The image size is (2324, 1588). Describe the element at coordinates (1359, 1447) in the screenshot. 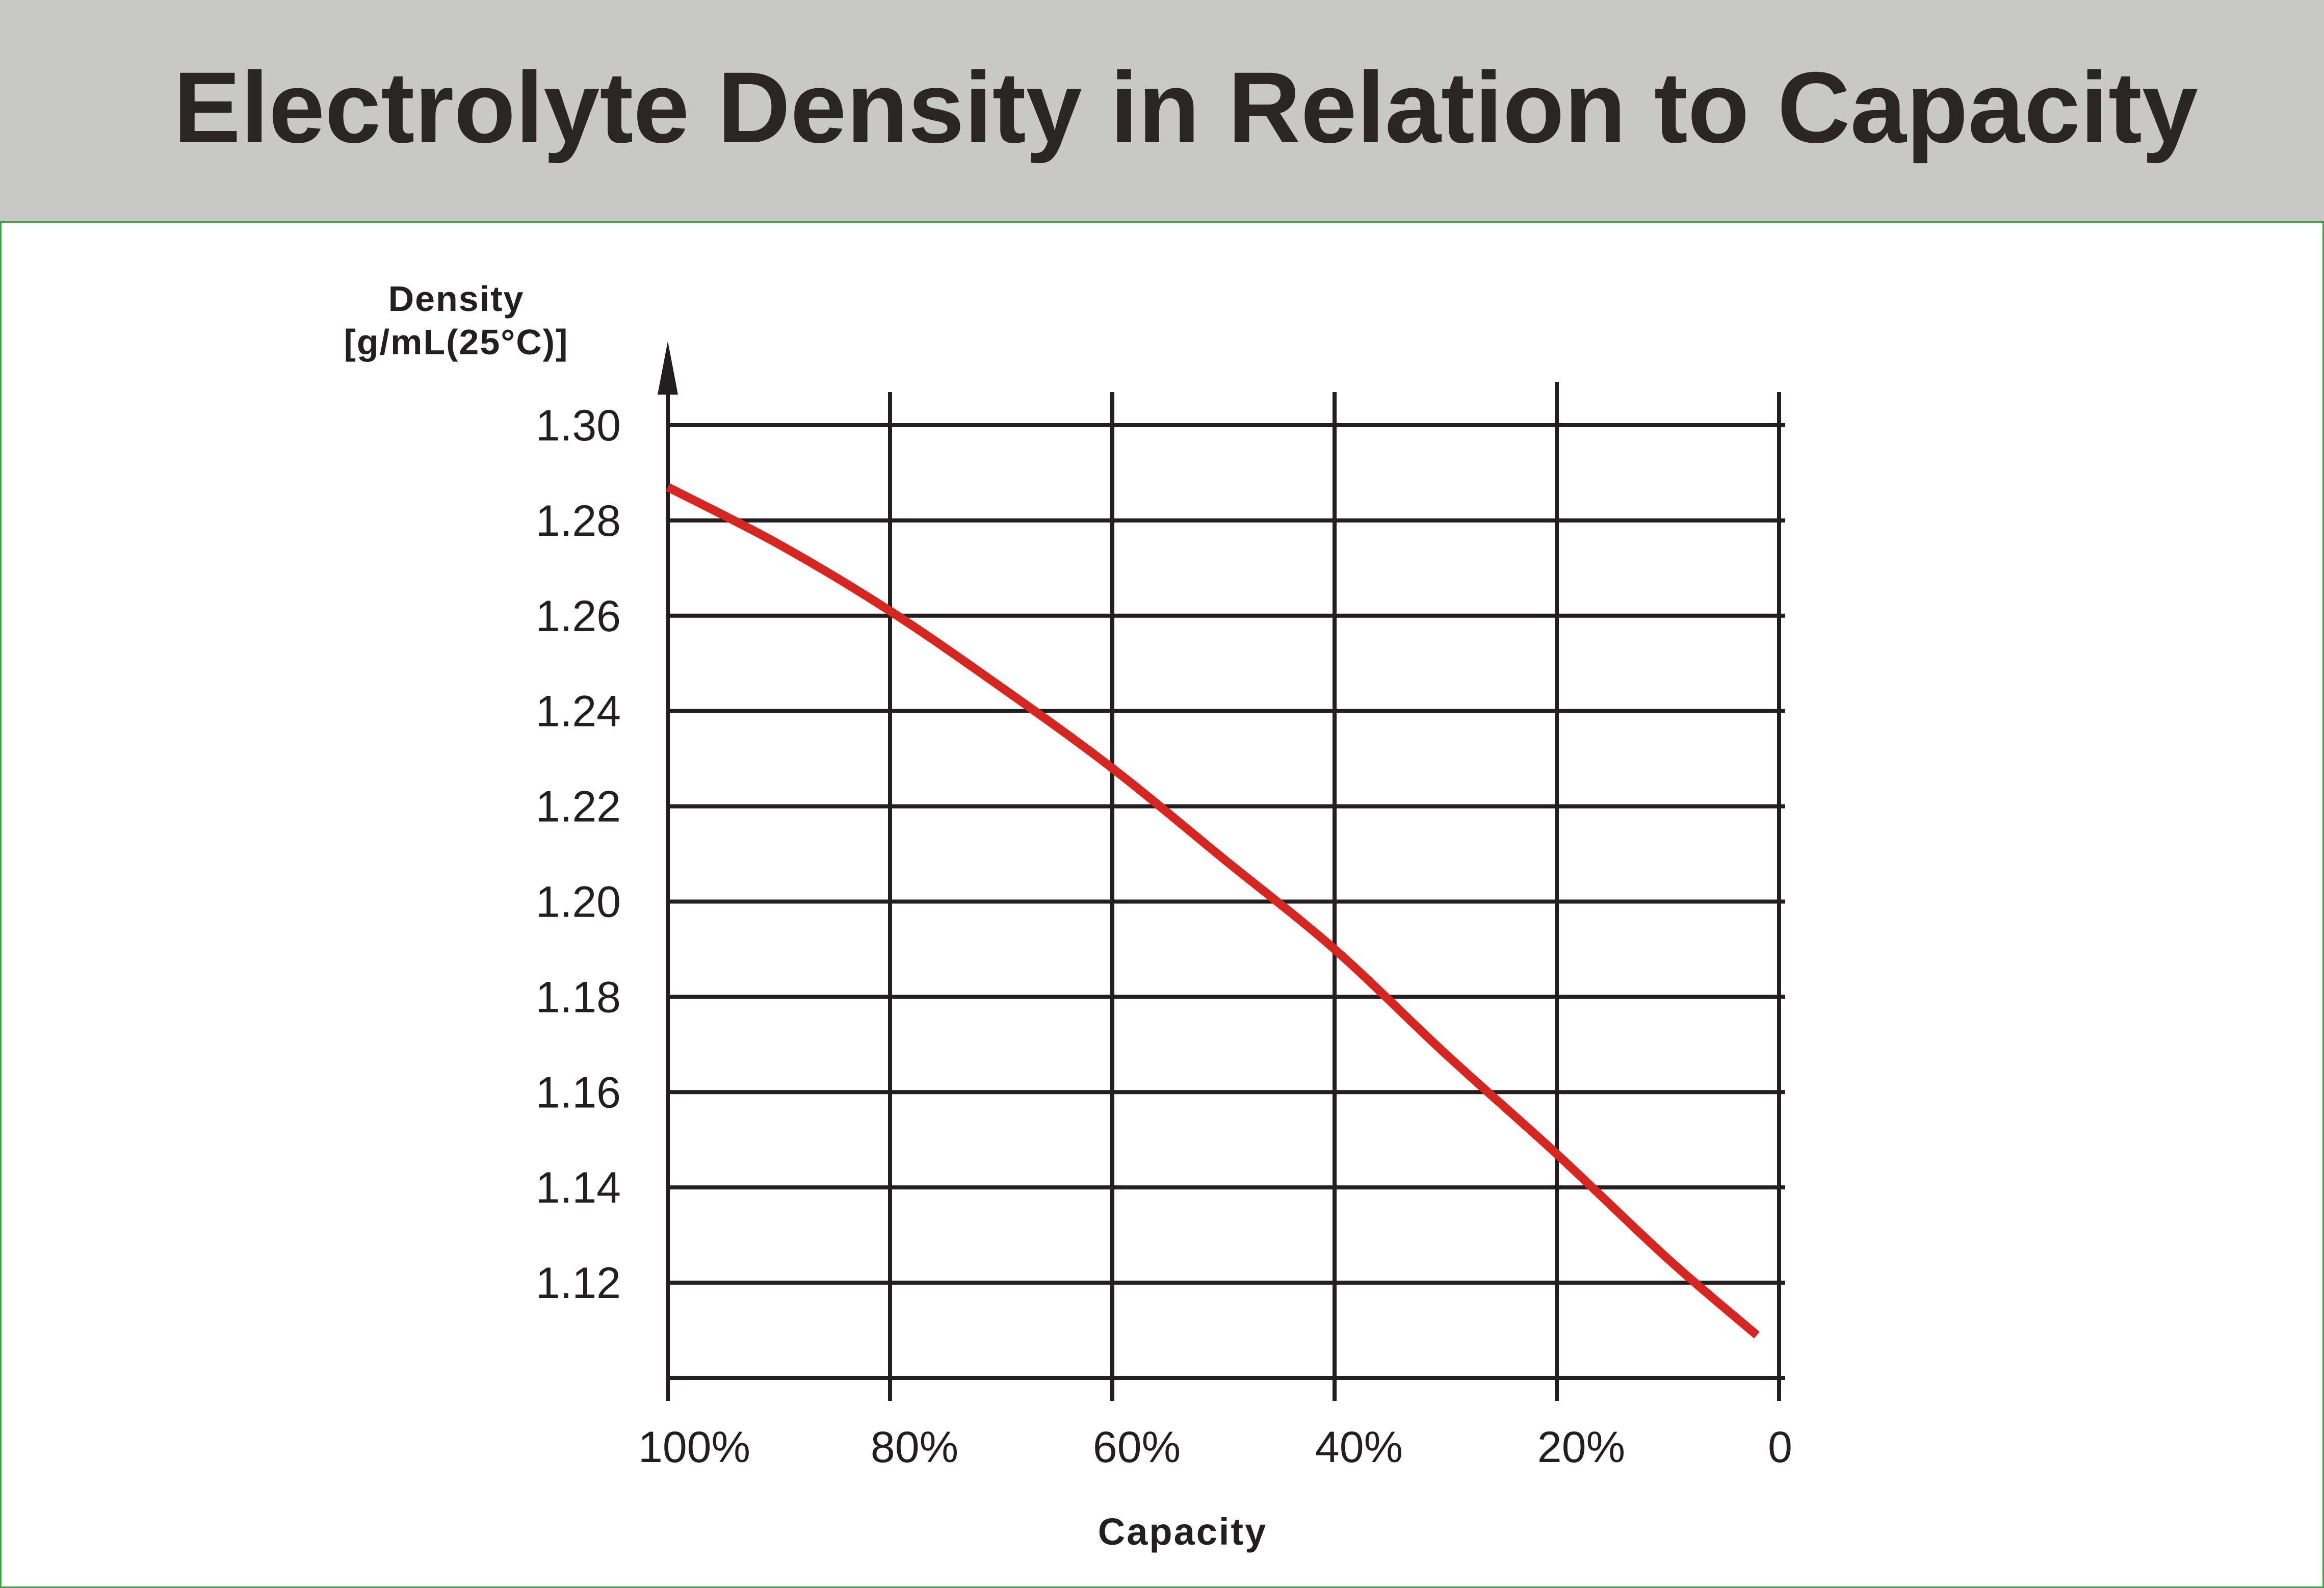

I see `x-tick-label: 40%` at that location.